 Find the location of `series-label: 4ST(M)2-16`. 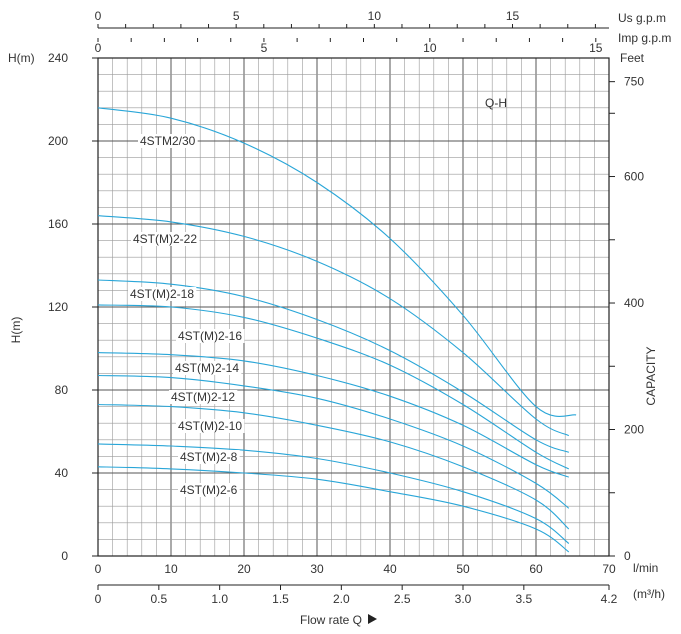

series-label: 4ST(M)2-16 is located at coordinates (210, 336).